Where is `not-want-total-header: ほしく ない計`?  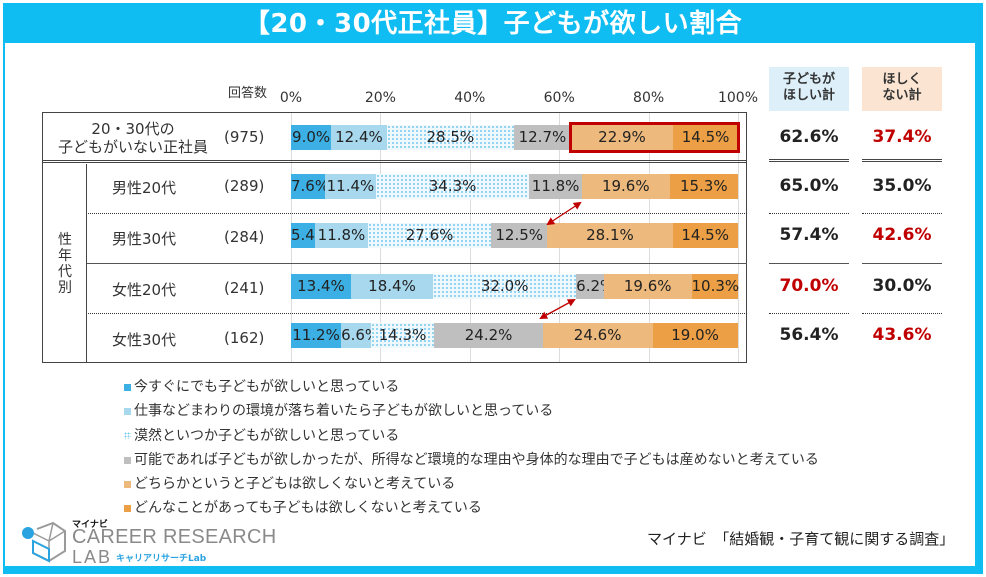 not-want-total-header: ほしく ない計 is located at coordinates (902, 89).